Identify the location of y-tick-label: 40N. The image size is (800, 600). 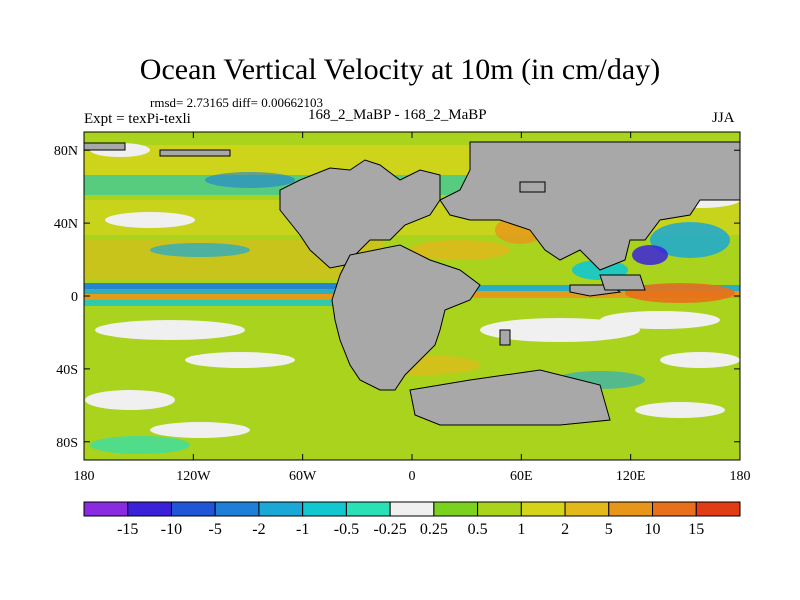
(66, 224).